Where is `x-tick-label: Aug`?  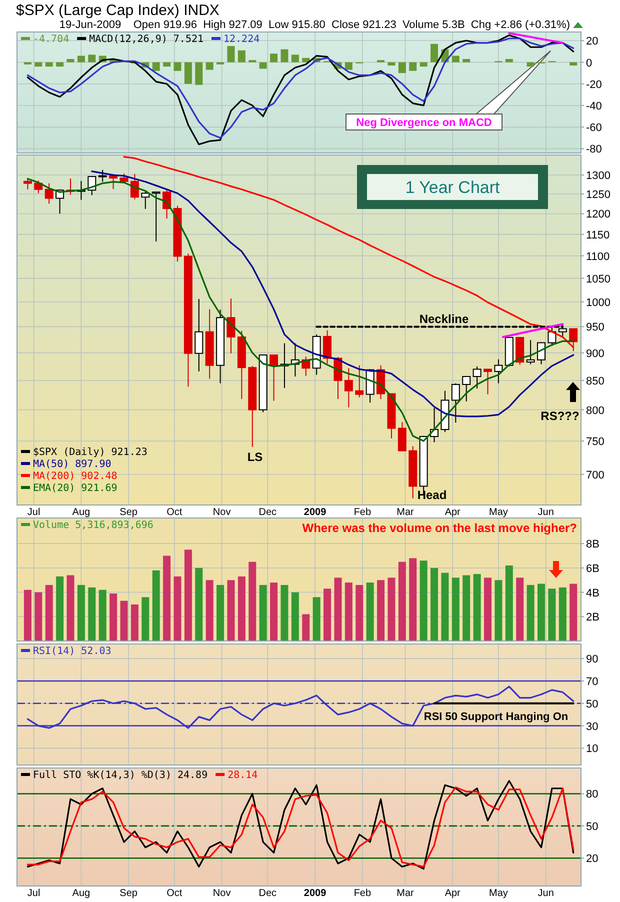
x-tick-label: Aug is located at coordinates (81, 512).